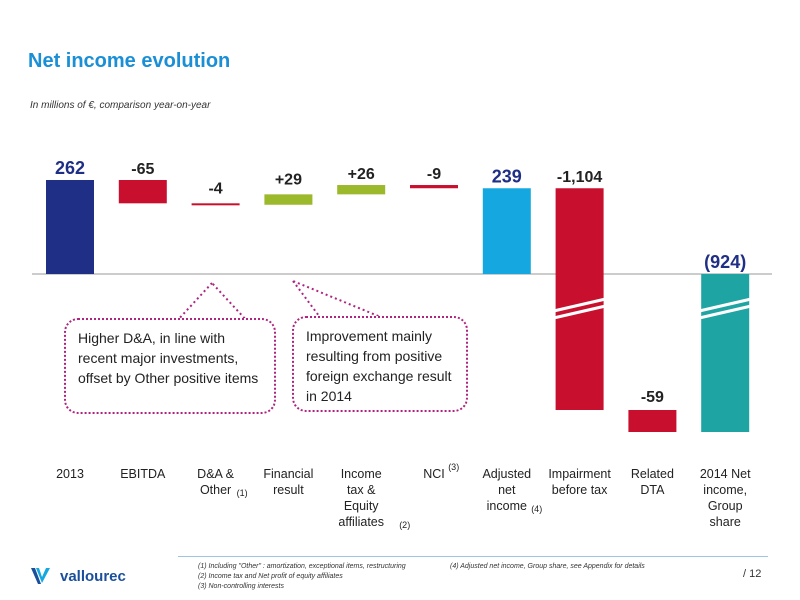 Image resolution: width=800 pixels, height=600 pixels. I want to click on category-label-4-0: Income, so click(361, 474).